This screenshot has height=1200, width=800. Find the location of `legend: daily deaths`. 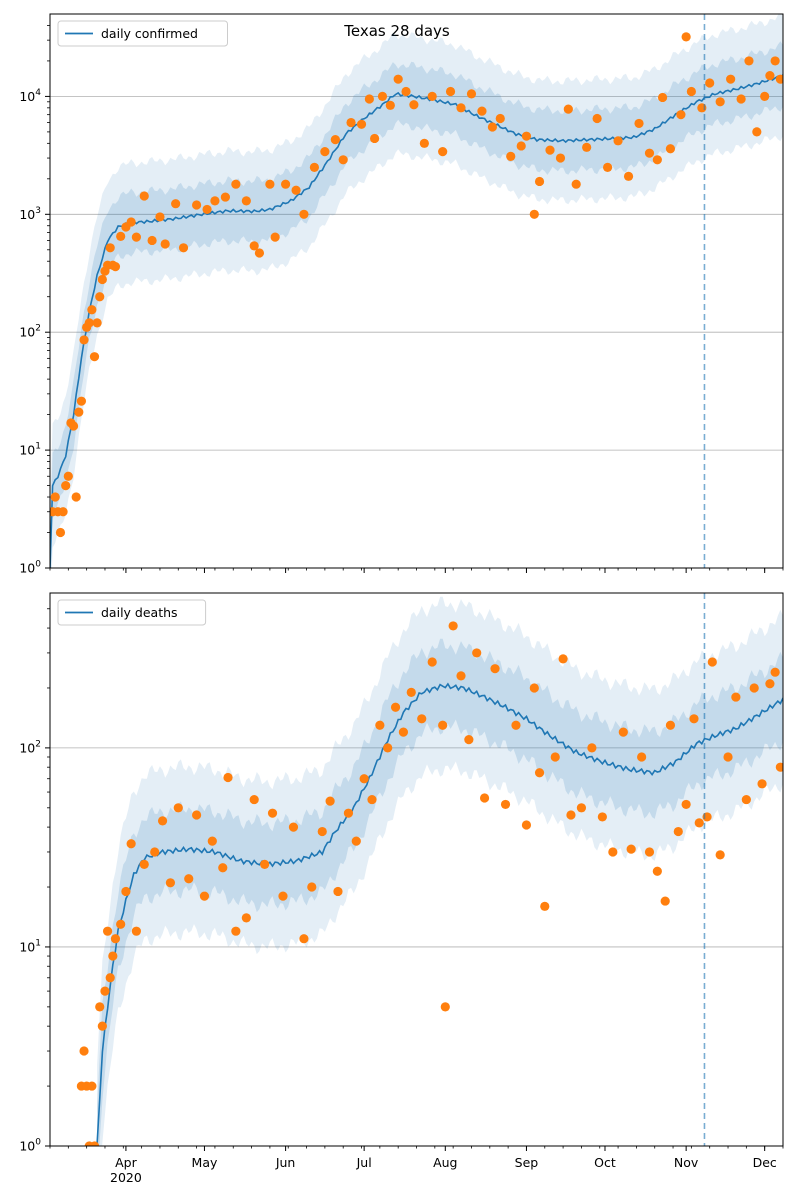

legend: daily deaths is located at coordinates (132, 612).